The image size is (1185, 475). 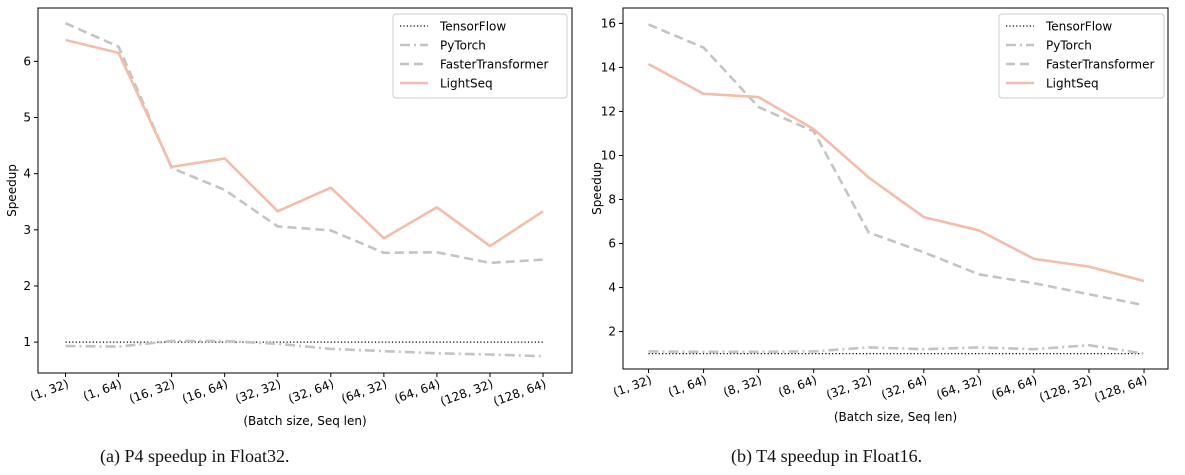 What do you see at coordinates (27, 342) in the screenshot?
I see `y-tick-label: 1` at bounding box center [27, 342].